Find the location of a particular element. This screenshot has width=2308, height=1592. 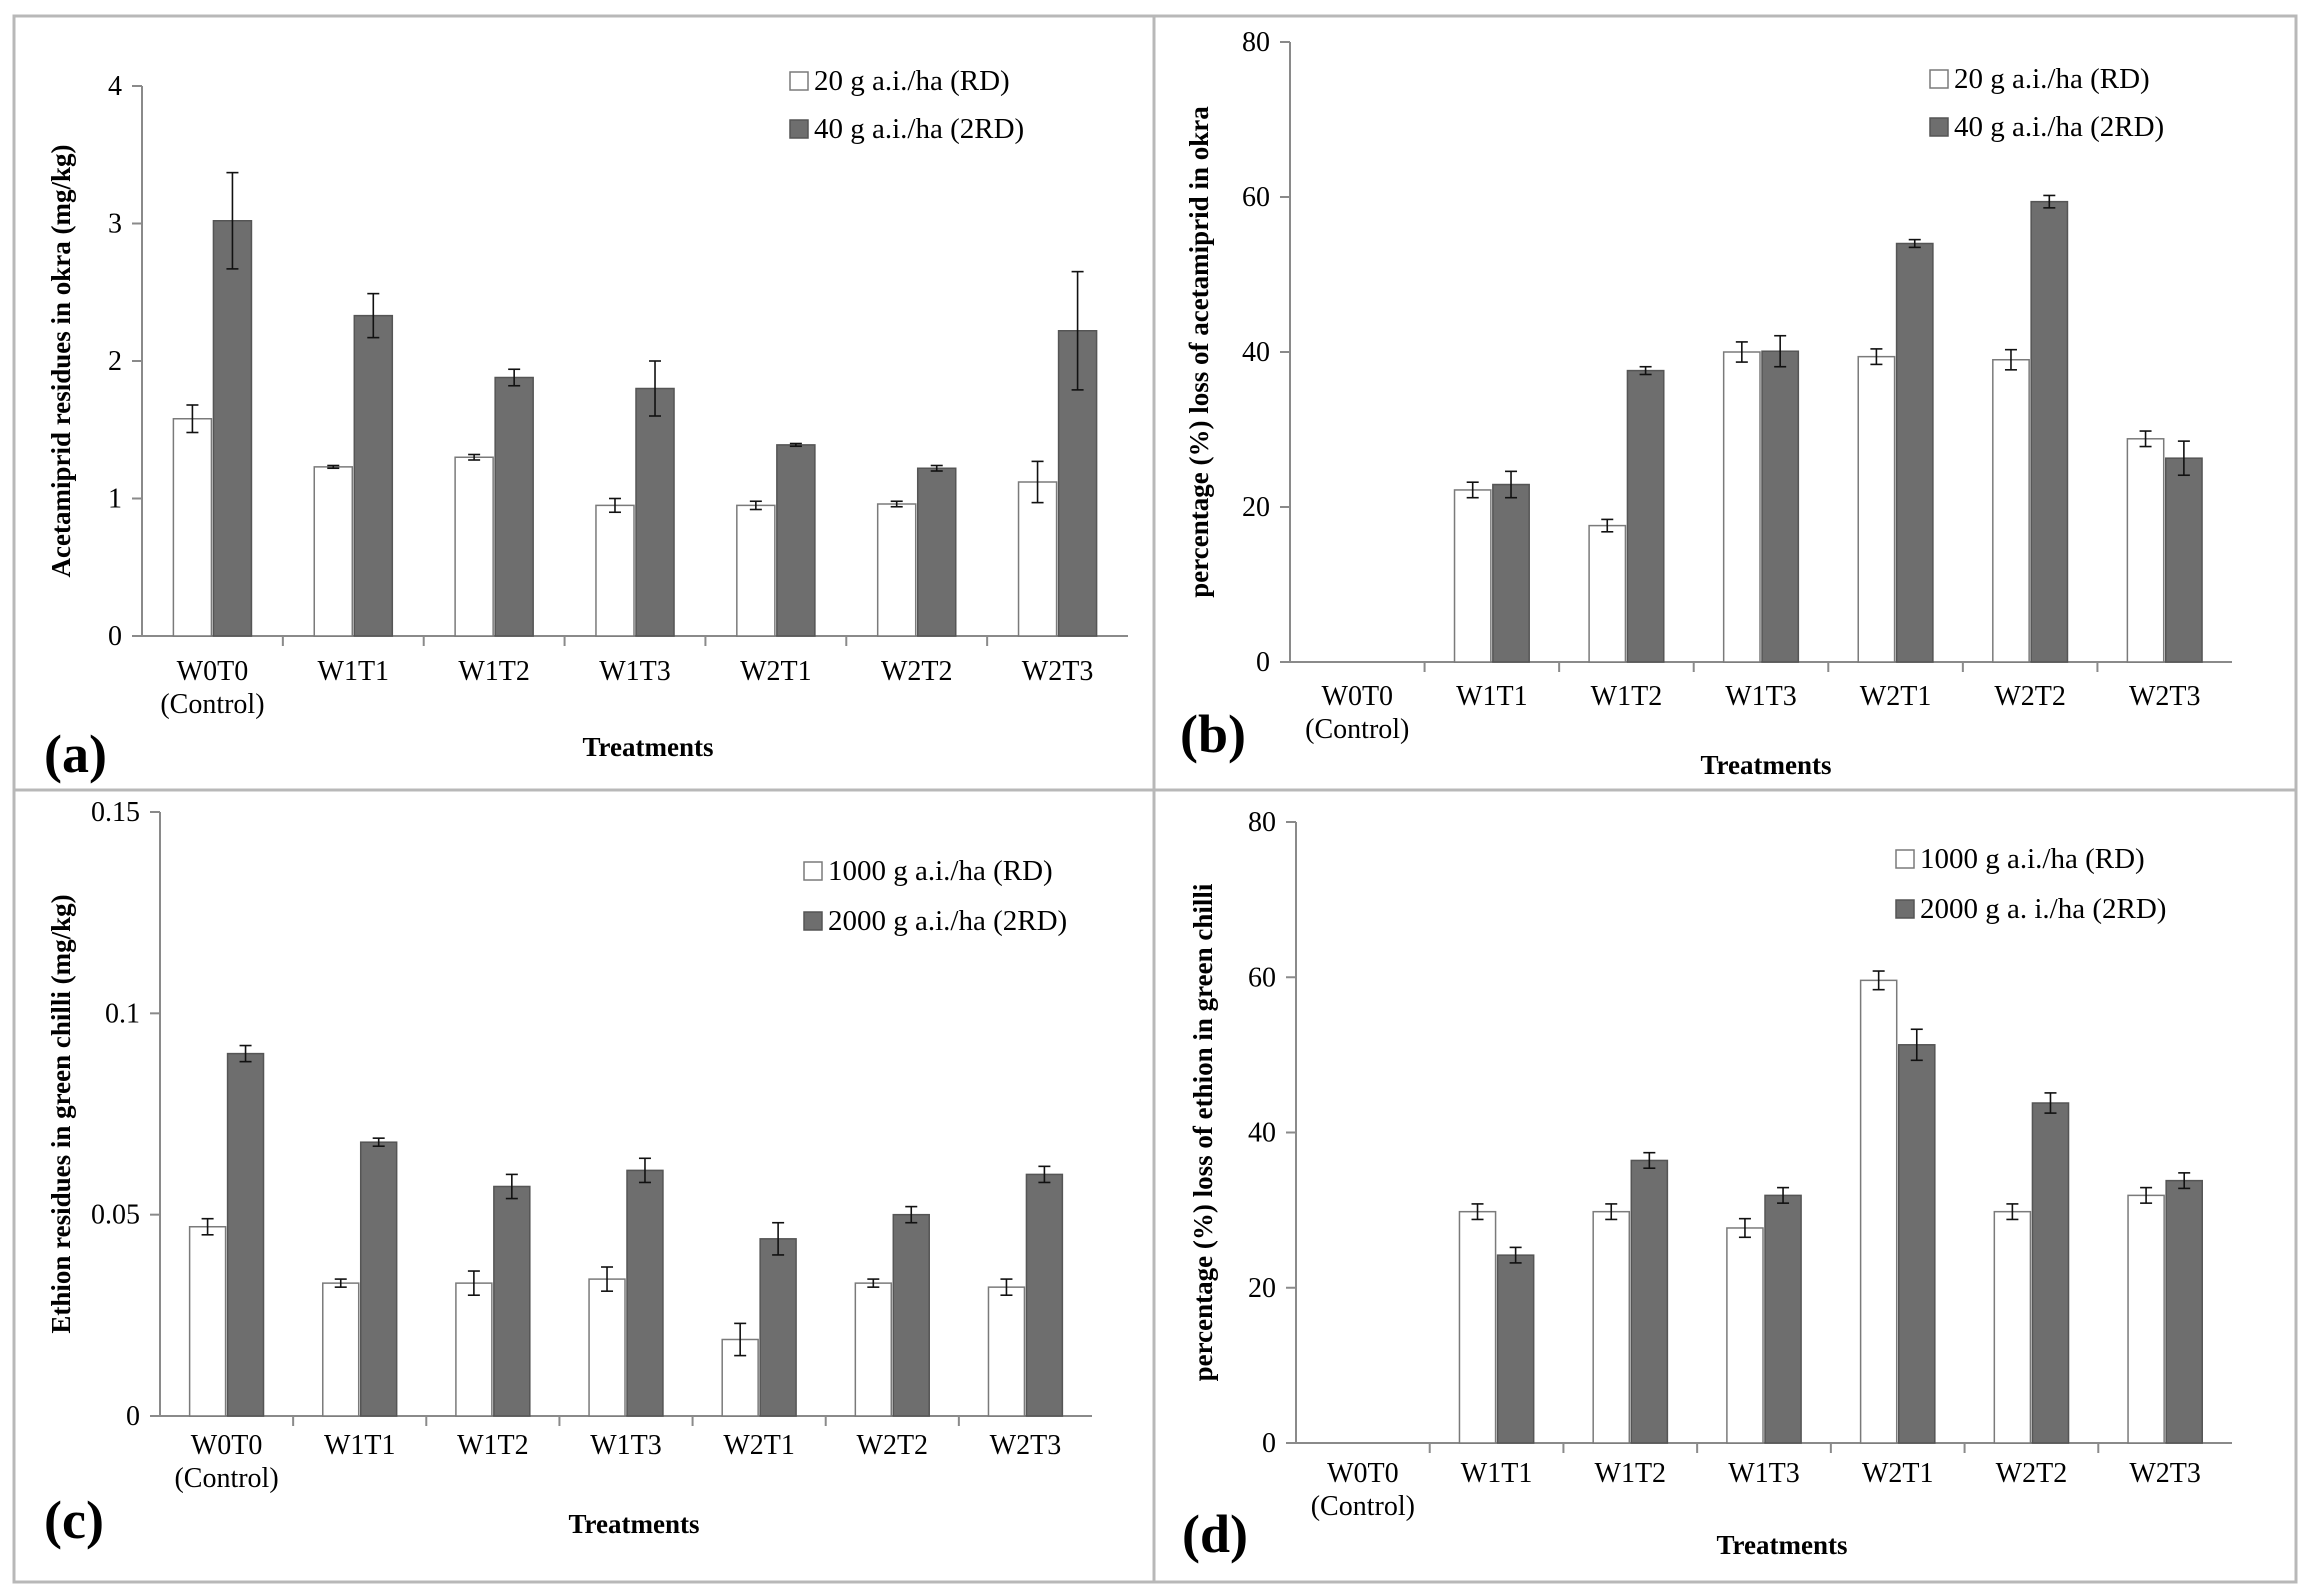

y-axis-title: Ethion residues in green chilli (mg/kg) is located at coordinates (61, 1113).